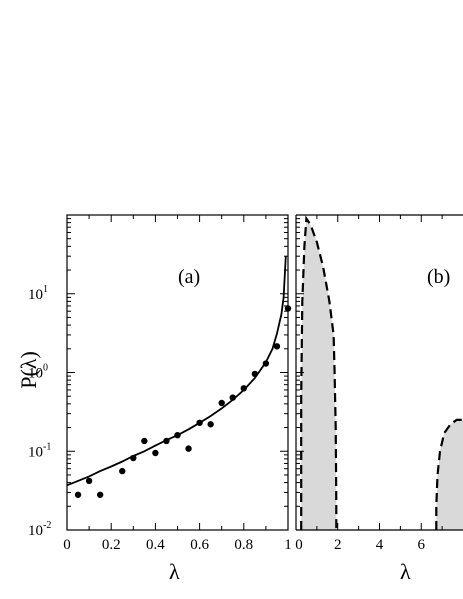 This screenshot has width=463, height=599. I want to click on x-tick-label-a: 0.2, so click(111, 545).